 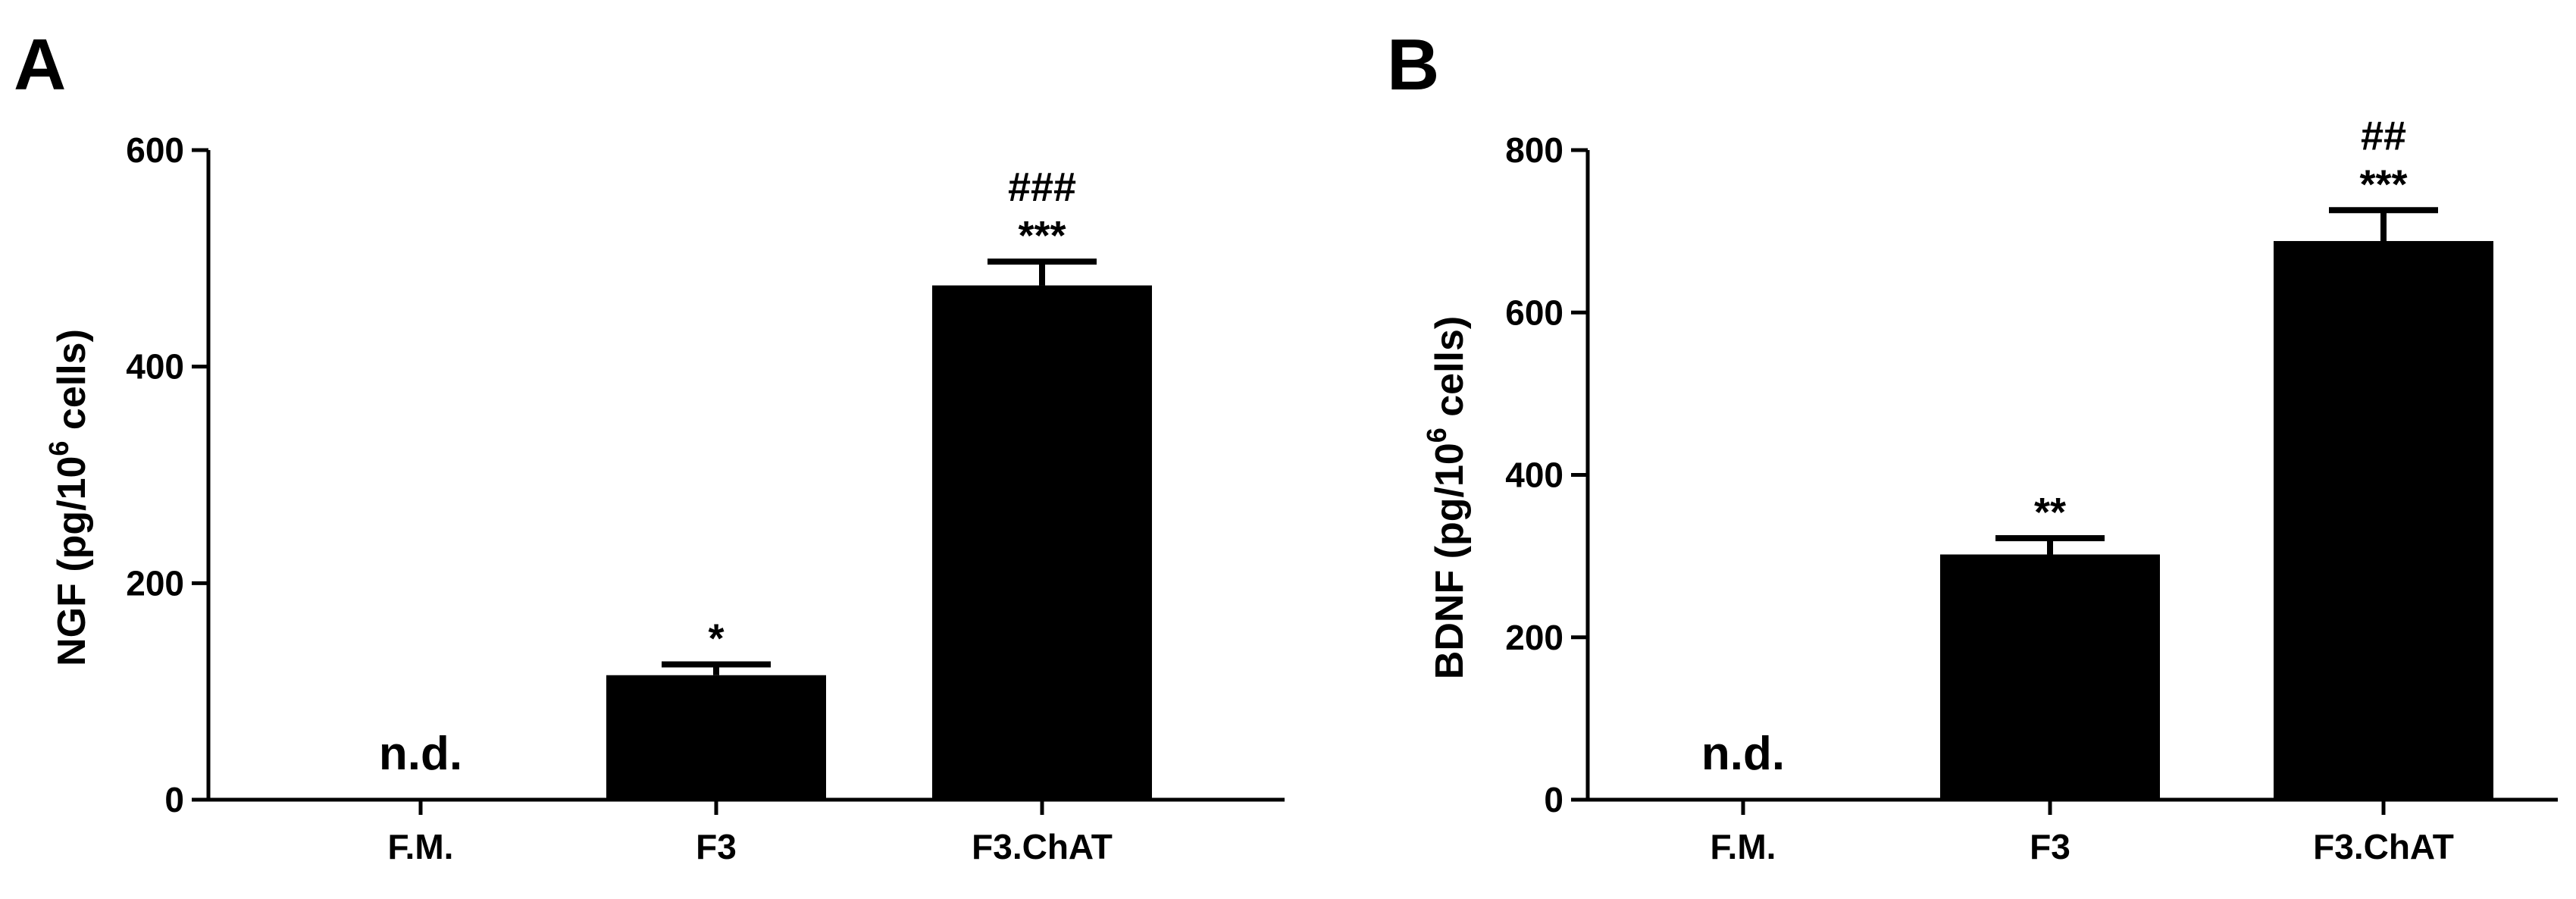 What do you see at coordinates (1534, 150) in the screenshot?
I see `y-tick-label: 800` at bounding box center [1534, 150].